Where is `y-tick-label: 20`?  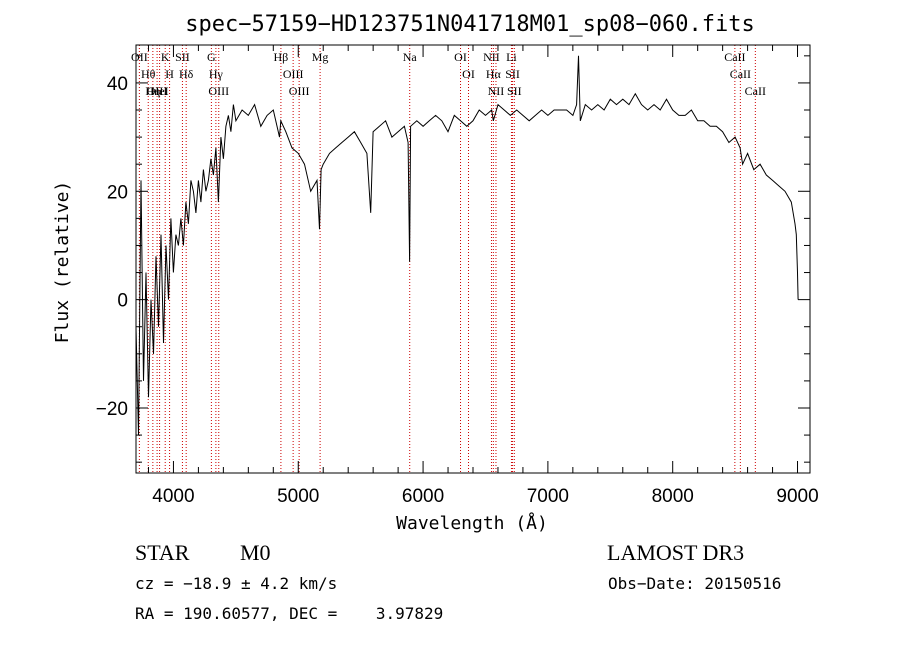
y-tick-label: 20 is located at coordinates (117, 192).